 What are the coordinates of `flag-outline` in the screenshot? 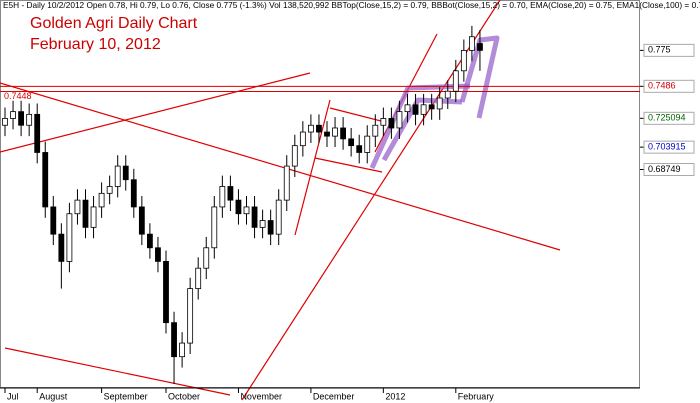 It's located at (479, 77).